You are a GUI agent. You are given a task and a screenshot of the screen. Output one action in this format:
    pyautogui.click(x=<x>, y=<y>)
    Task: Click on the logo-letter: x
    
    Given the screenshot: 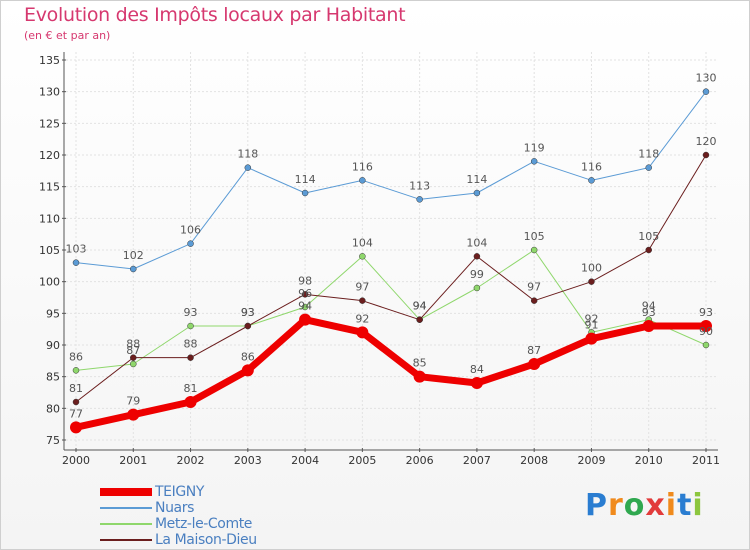 What is the action you would take?
    pyautogui.click(x=655, y=505)
    